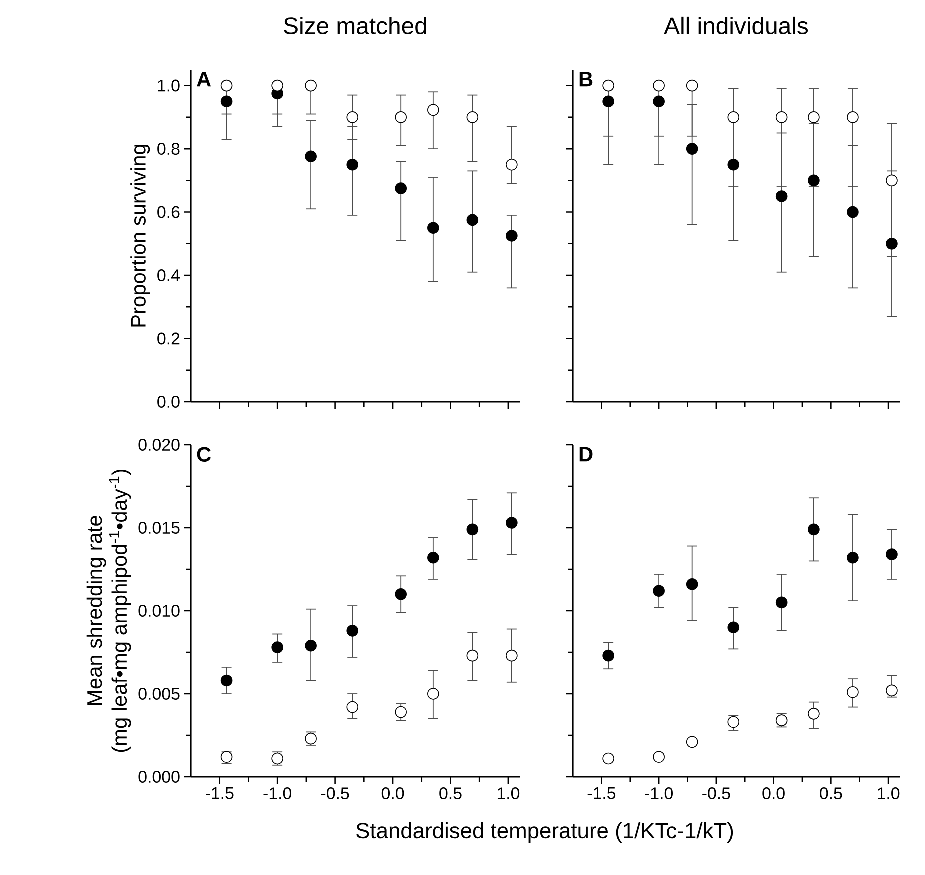 The image size is (925, 875). What do you see at coordinates (545, 832) in the screenshot?
I see `x-axis-title: Standardised temperature (1/KTc-1/kT)` at bounding box center [545, 832].